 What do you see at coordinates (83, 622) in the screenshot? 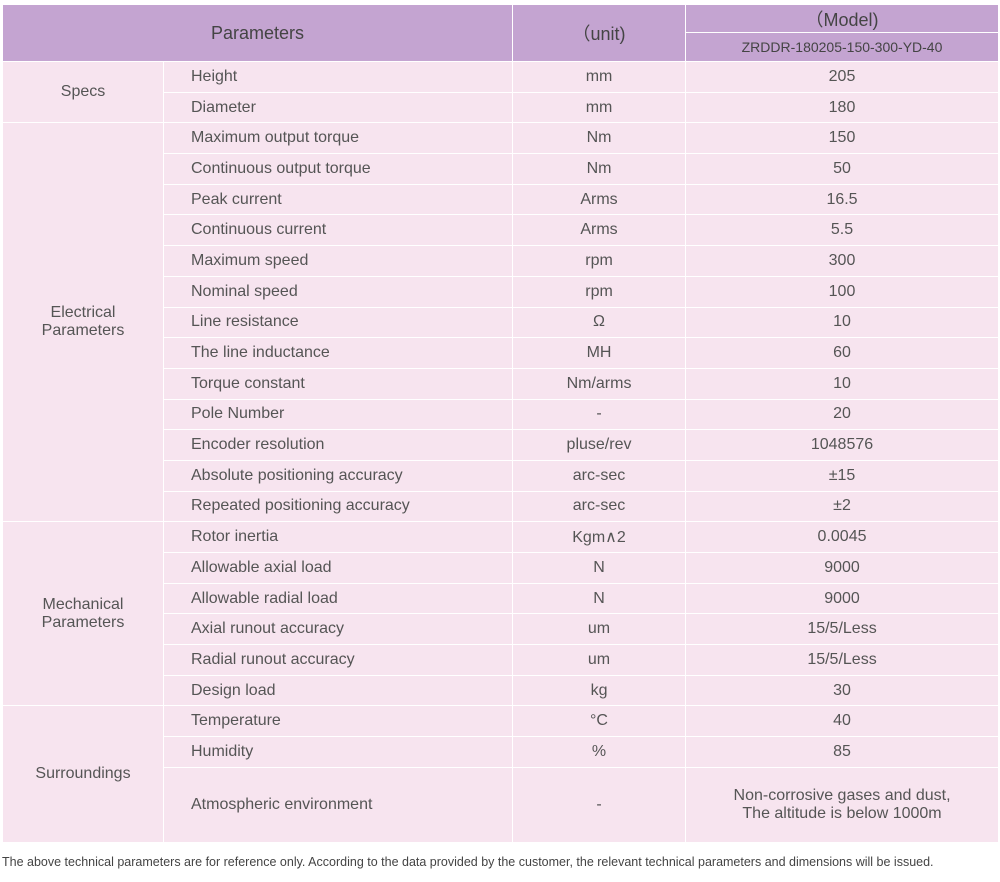
I see `text-line: Parameters` at bounding box center [83, 622].